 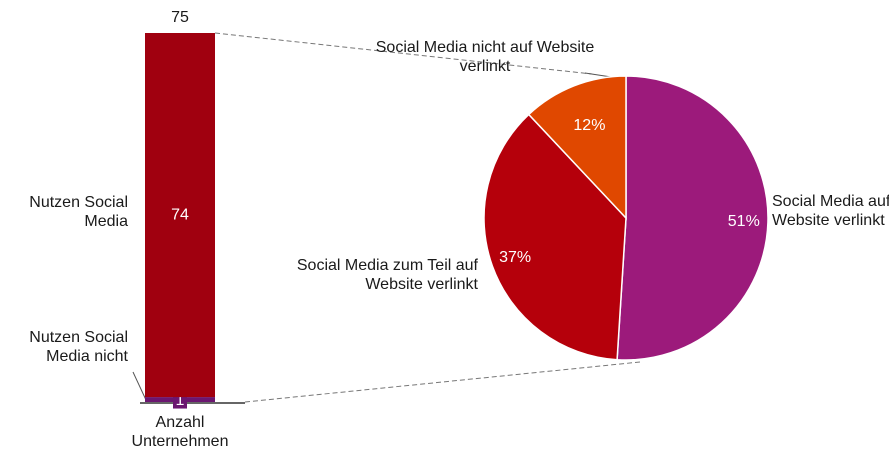 I want to click on bar-segment, so click(x=180, y=215).